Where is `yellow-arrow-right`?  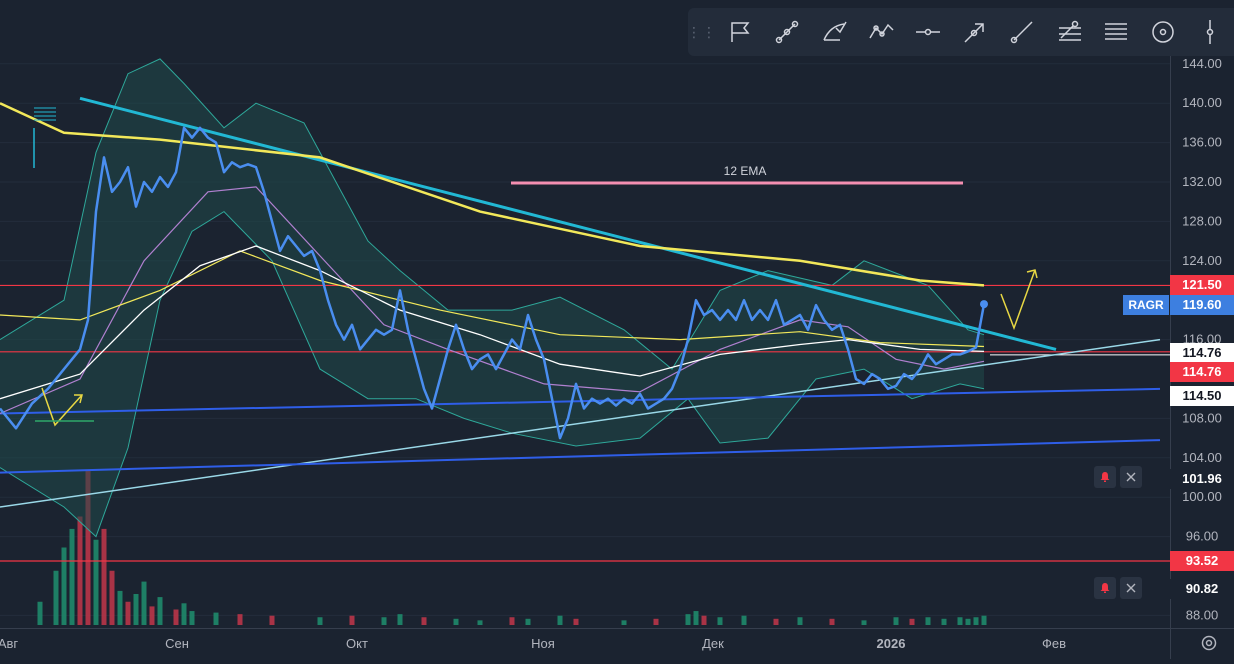
yellow-arrow-right is located at coordinates (1018, 300).